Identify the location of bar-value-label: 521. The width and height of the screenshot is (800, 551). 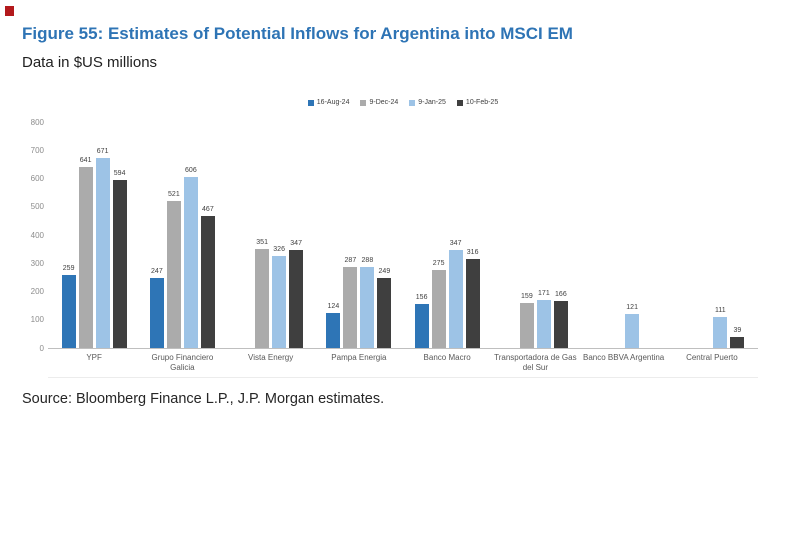
(174, 194).